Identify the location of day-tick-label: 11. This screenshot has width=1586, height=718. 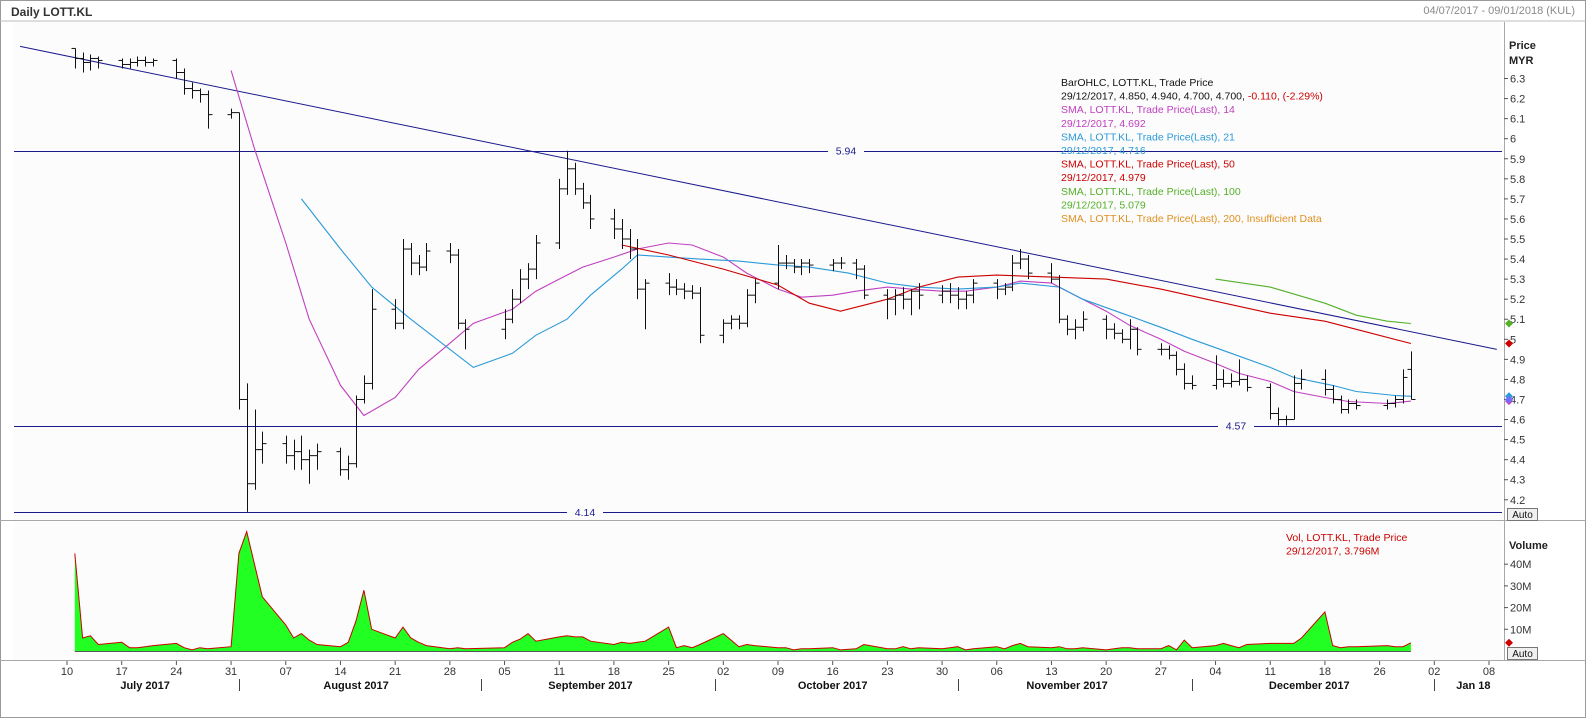
(559, 672).